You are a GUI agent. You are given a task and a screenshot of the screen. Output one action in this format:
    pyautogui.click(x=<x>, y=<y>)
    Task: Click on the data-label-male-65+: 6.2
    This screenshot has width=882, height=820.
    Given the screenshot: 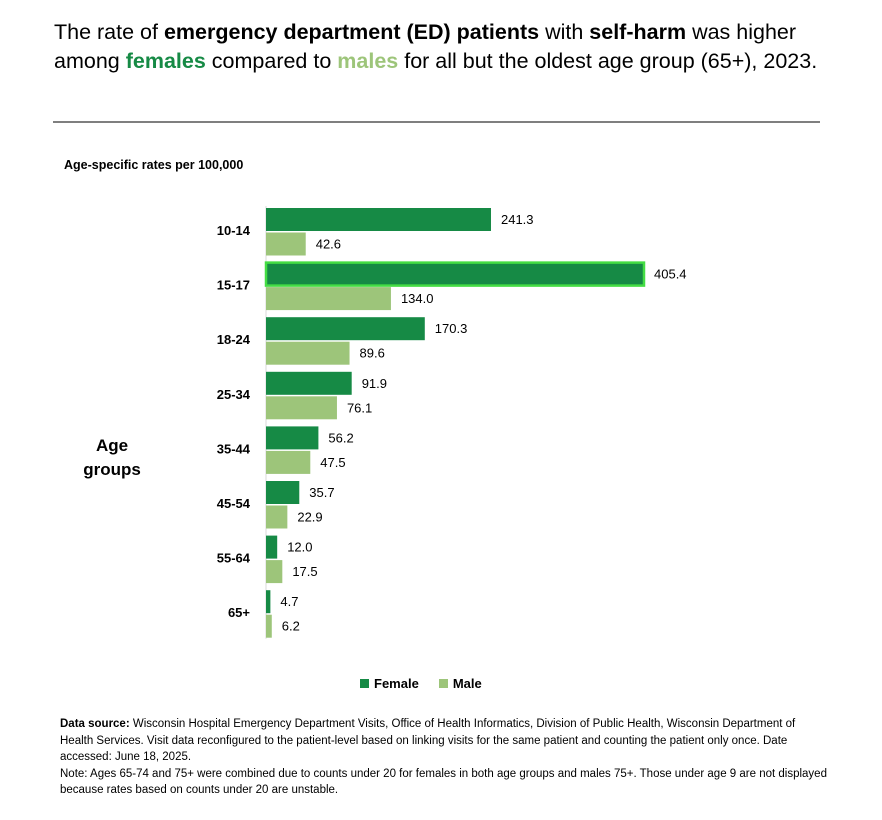 What is the action you would take?
    pyautogui.click(x=291, y=626)
    